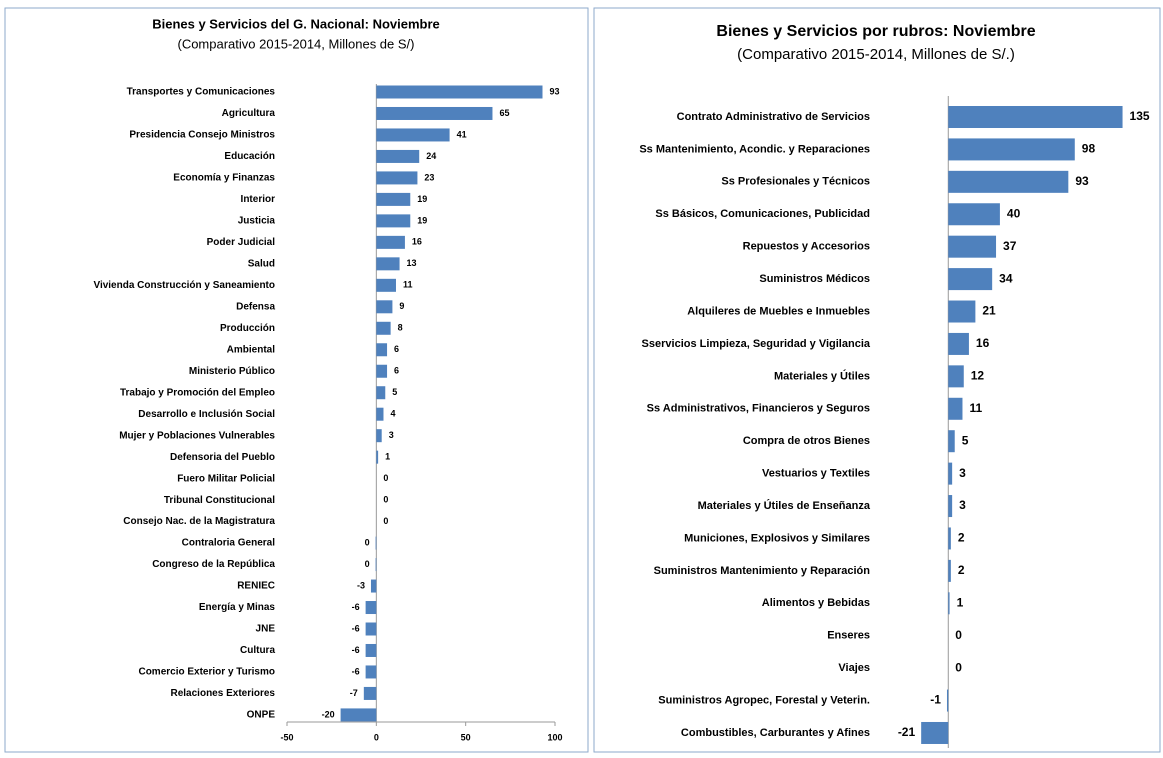  What do you see at coordinates (400, 328) in the screenshot?
I see `value-label: 8` at bounding box center [400, 328].